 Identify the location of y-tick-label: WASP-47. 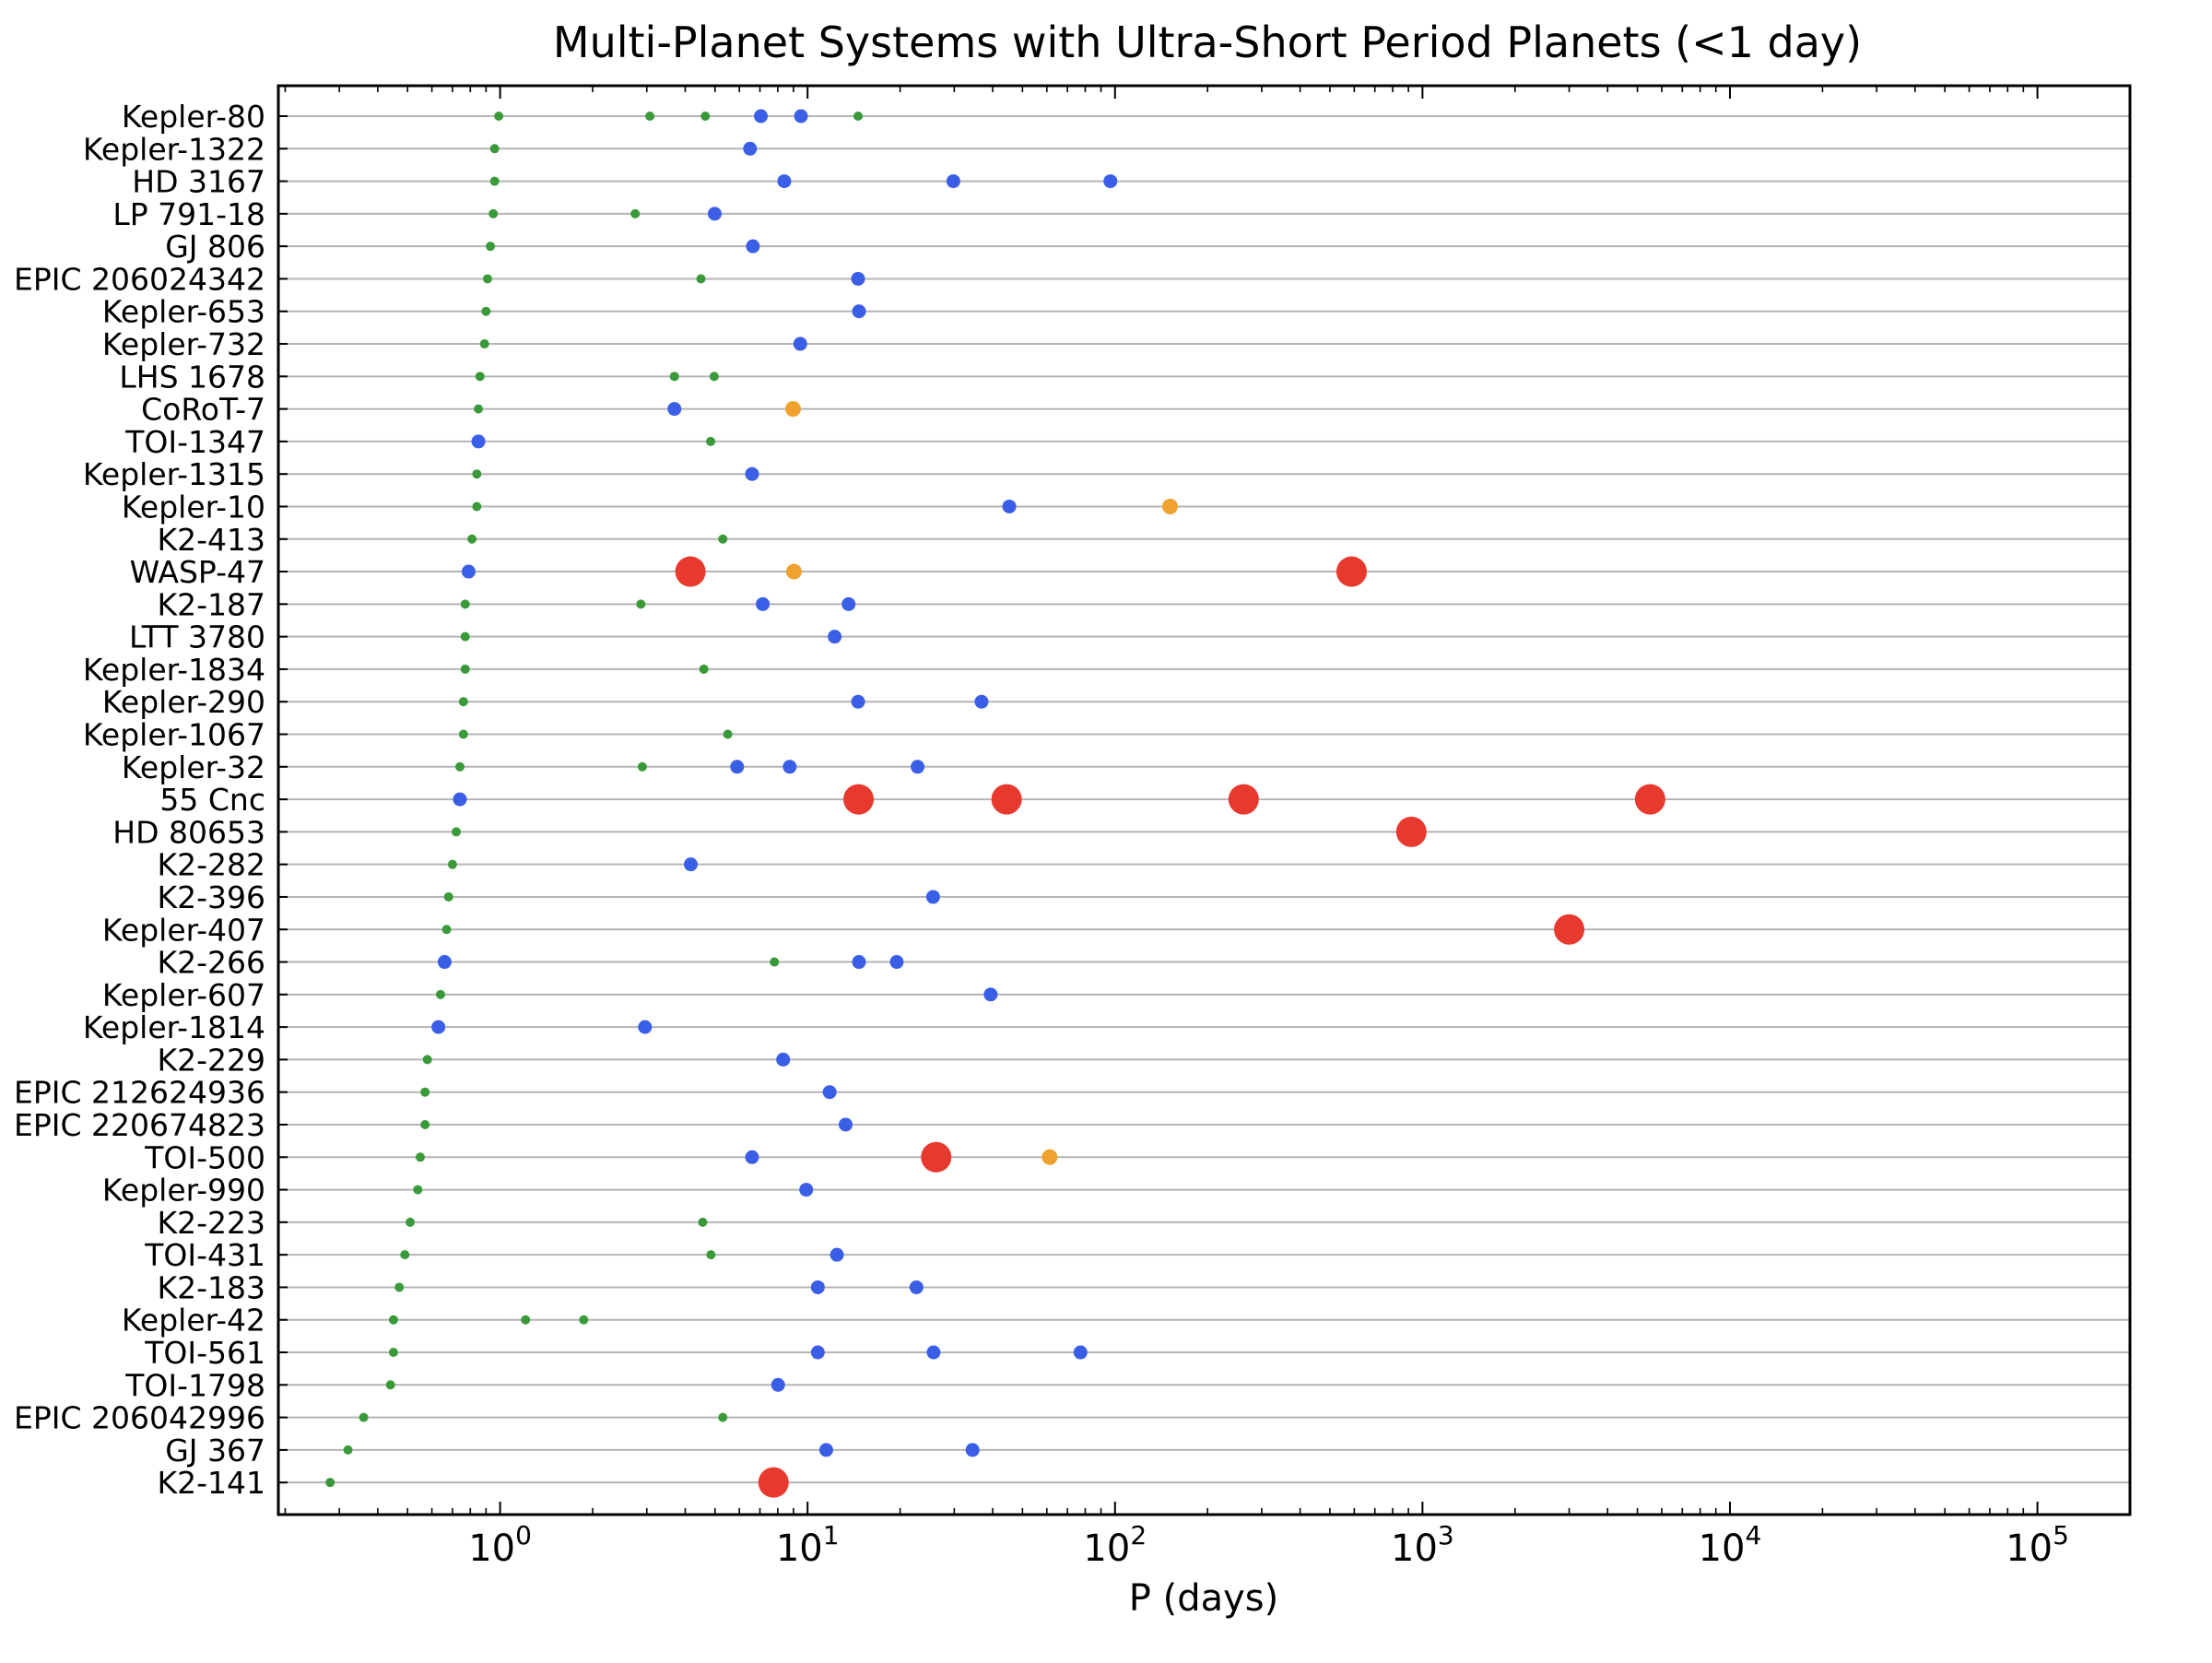
(197, 572).